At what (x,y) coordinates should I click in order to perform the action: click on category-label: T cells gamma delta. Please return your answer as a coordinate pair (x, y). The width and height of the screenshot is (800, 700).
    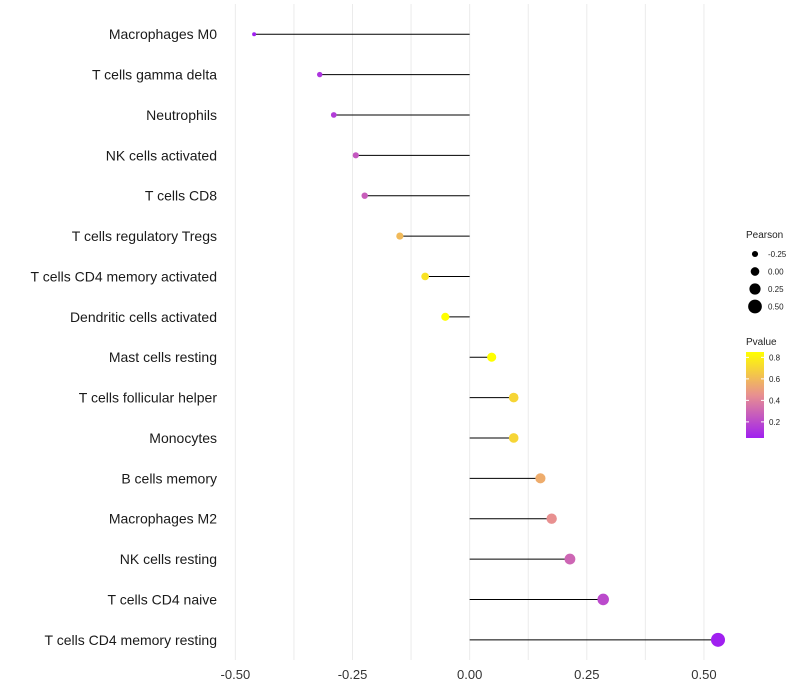
    Looking at the image, I should click on (154, 75).